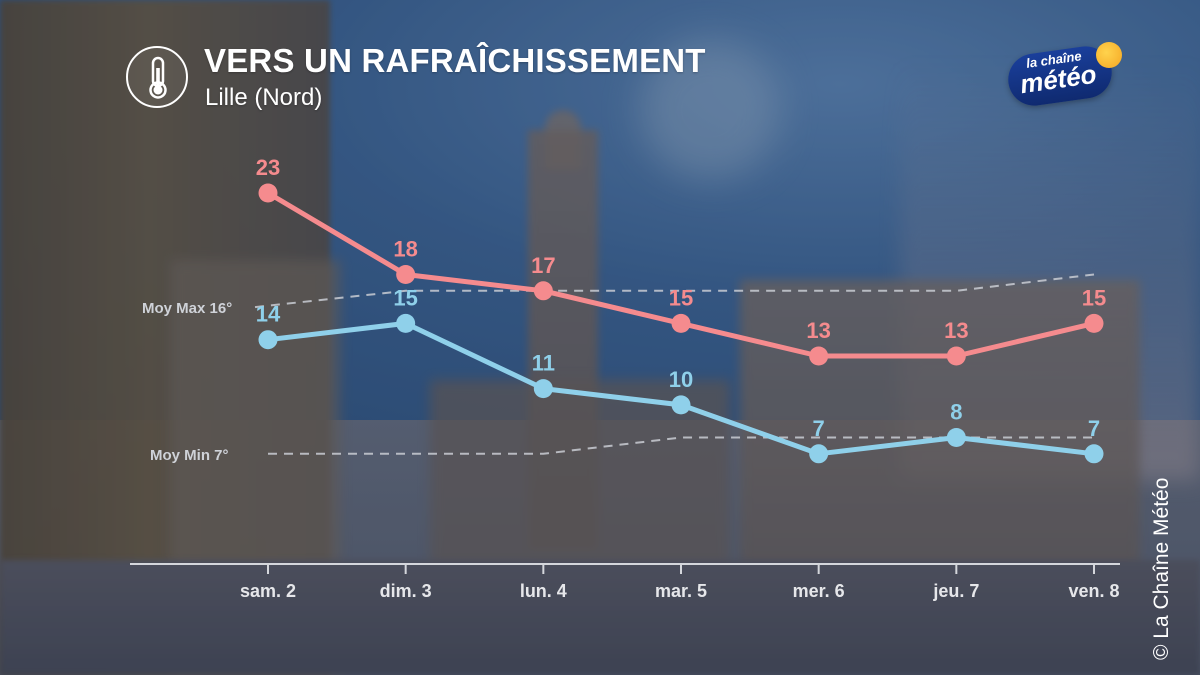 The width and height of the screenshot is (1200, 675). Describe the element at coordinates (543, 363) in the screenshot. I see `data-label: 11` at that location.